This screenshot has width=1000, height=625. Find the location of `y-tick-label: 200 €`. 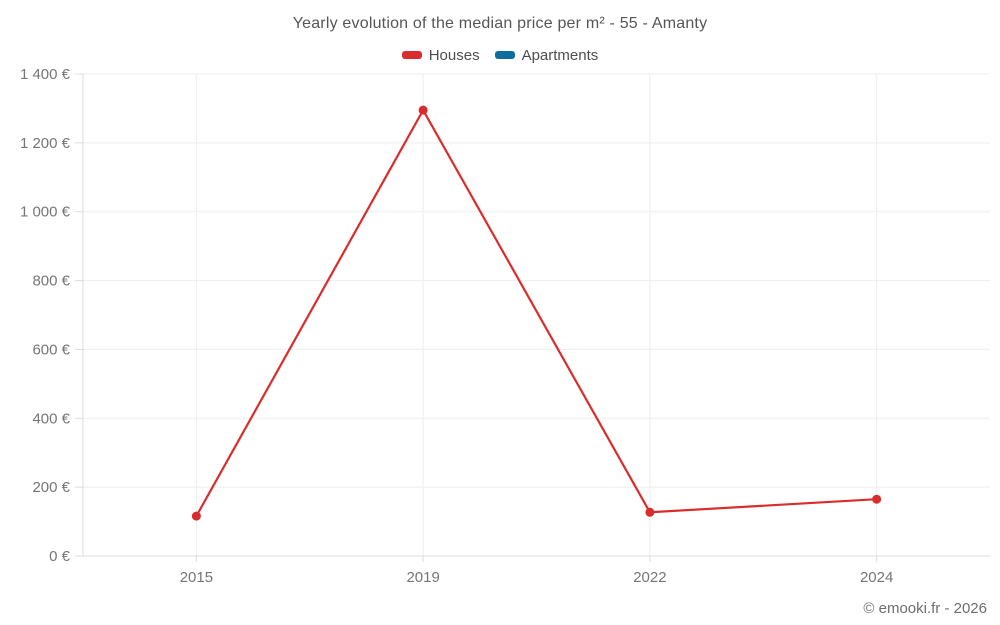

y-tick-label: 200 € is located at coordinates (51, 487).